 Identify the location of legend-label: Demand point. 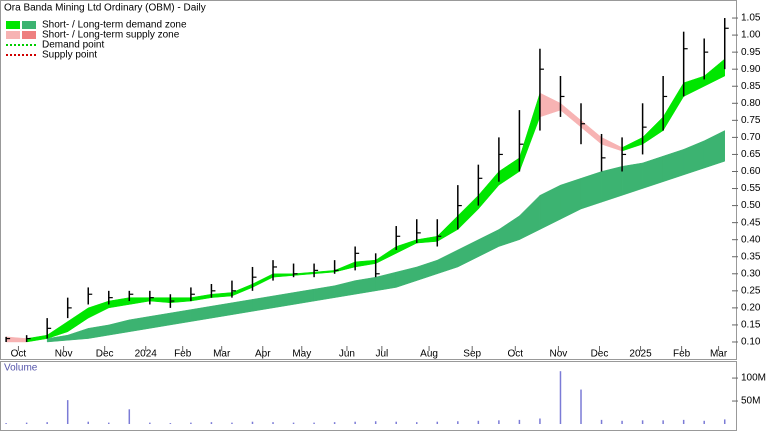
(73, 45).